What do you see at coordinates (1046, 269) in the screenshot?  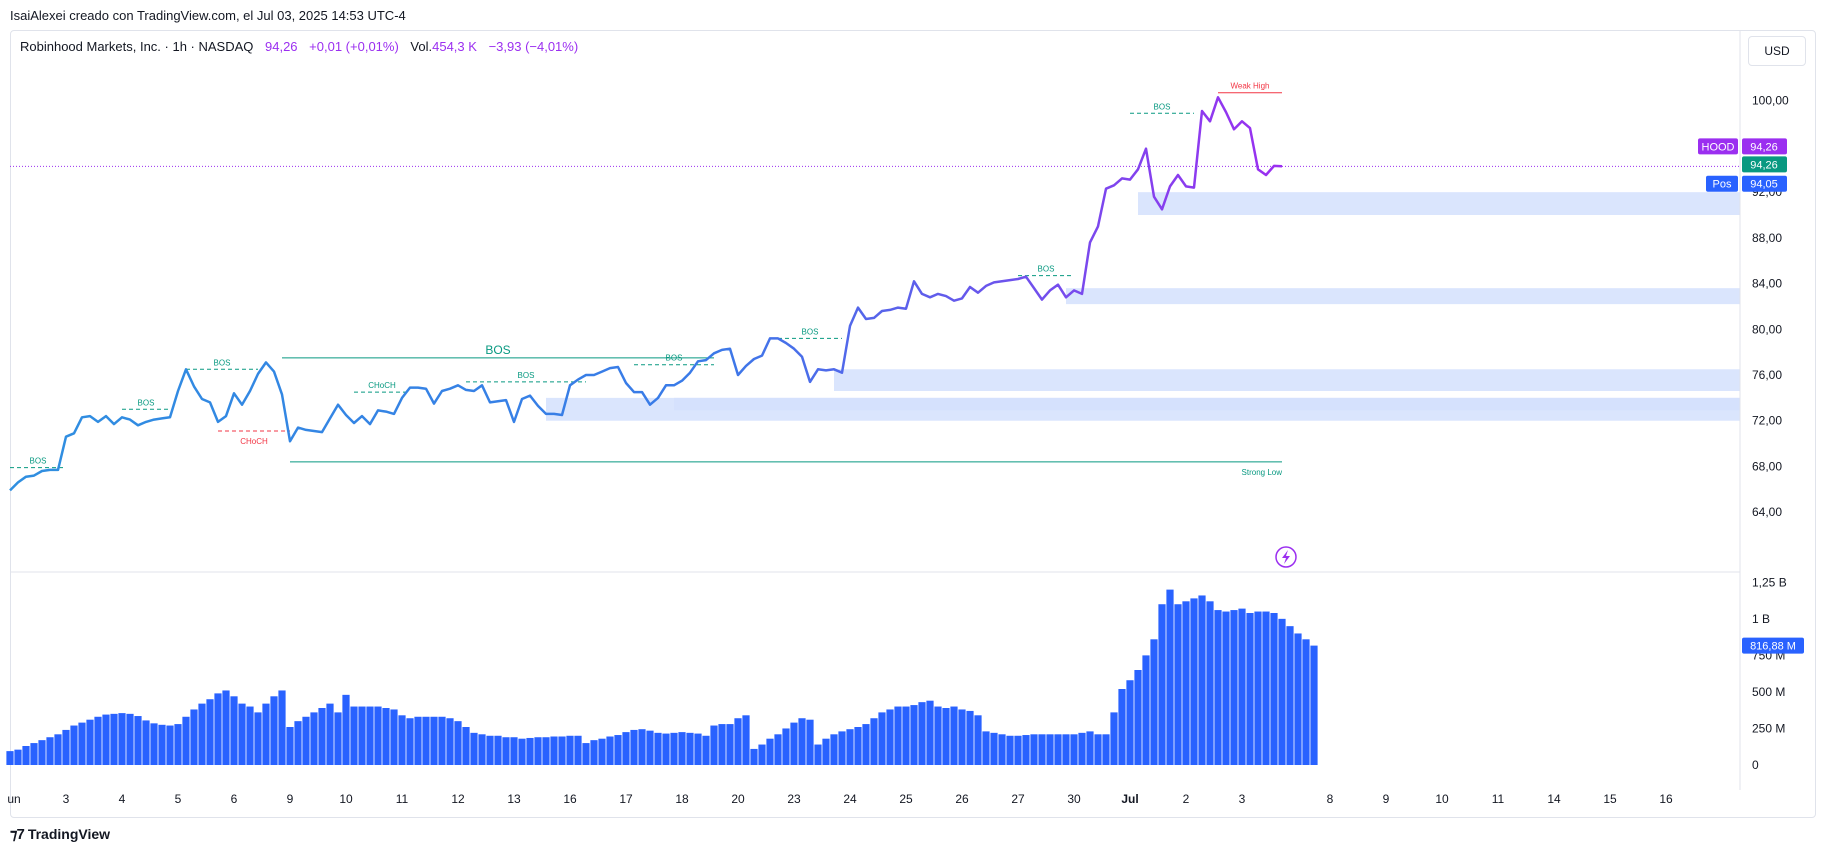 I see `structure-label-9: BOS` at bounding box center [1046, 269].